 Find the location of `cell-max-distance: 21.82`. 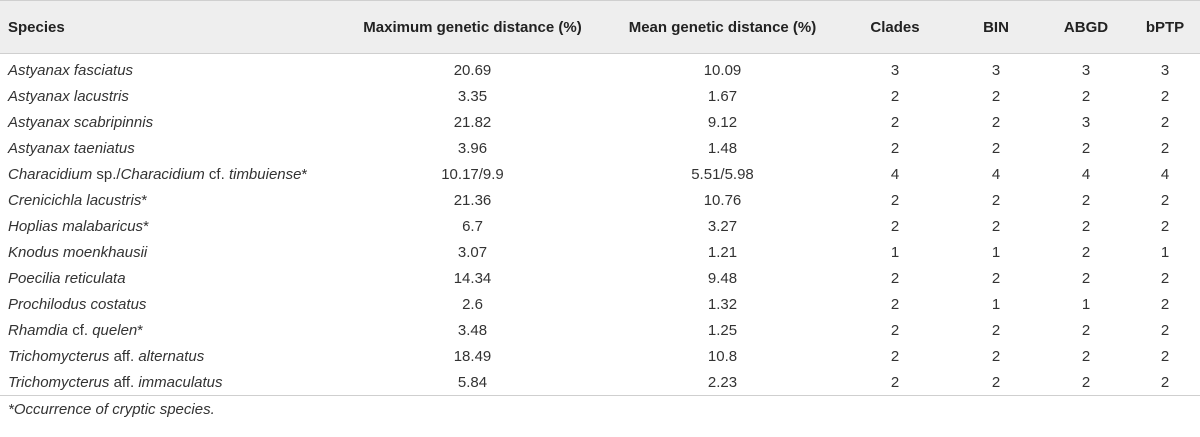

cell-max-distance: 21.82 is located at coordinates (472, 122).